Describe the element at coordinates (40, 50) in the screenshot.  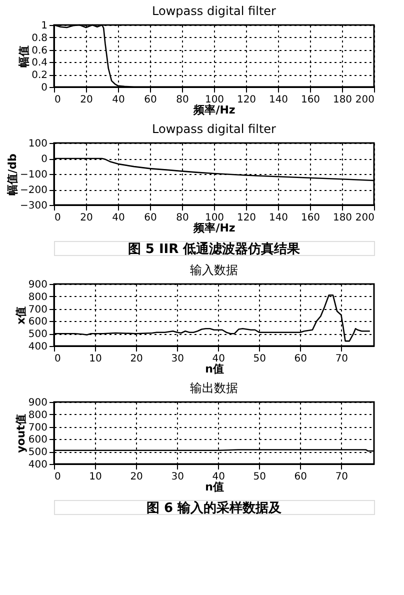
I see `y-tick-label: 0.6` at that location.